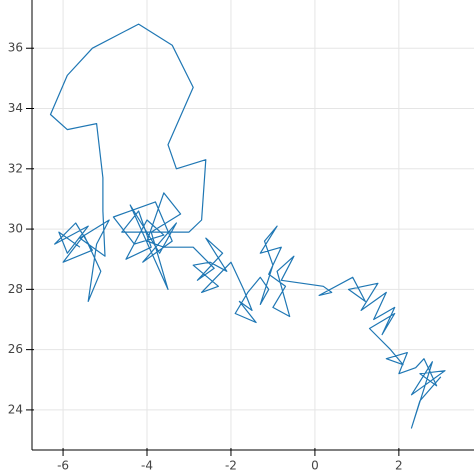 The image size is (474, 474). Describe the element at coordinates (15, 289) in the screenshot. I see `y-tick-label: 28` at that location.